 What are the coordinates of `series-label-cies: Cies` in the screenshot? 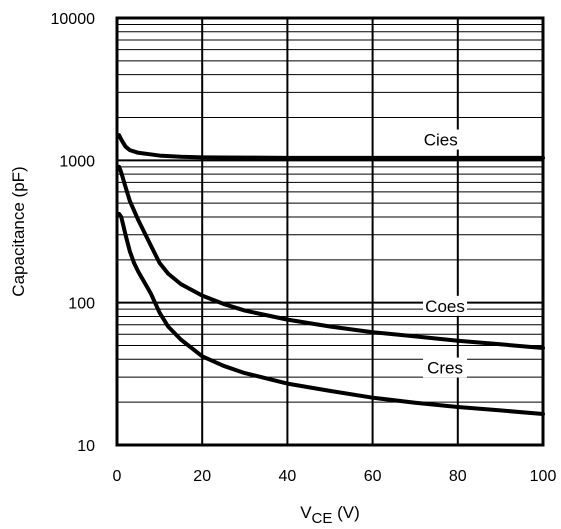 It's located at (441, 140).